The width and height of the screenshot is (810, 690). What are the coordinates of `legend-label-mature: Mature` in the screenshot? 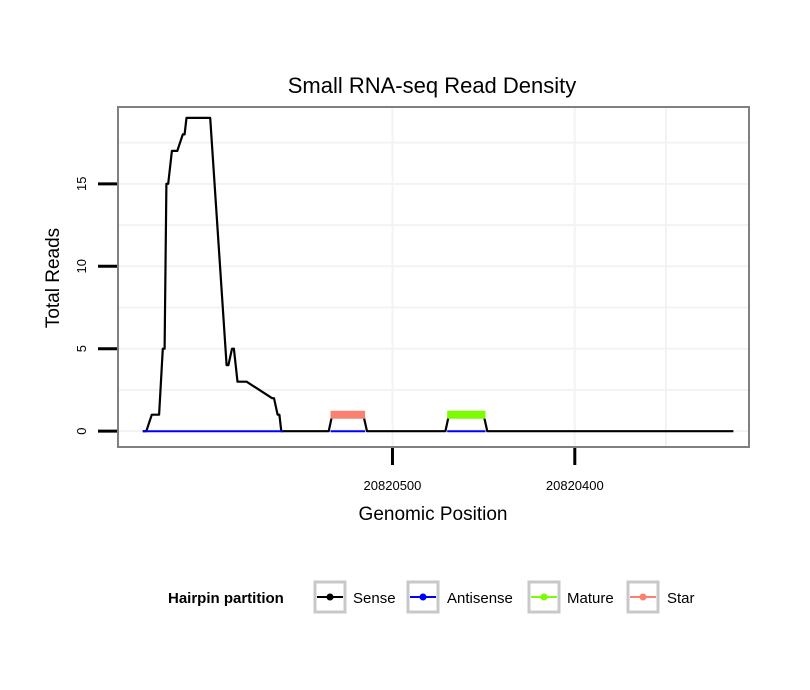 It's located at (590, 598).